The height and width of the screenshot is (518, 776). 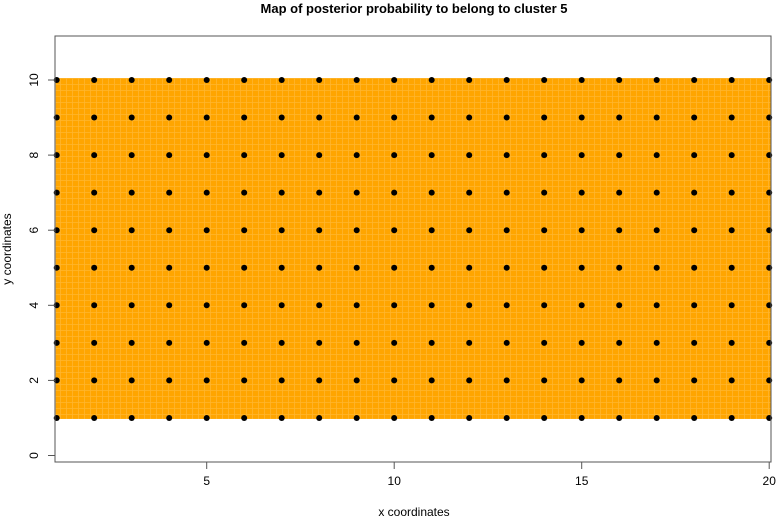 What do you see at coordinates (413, 511) in the screenshot?
I see `x-axis-label: x coordinates` at bounding box center [413, 511].